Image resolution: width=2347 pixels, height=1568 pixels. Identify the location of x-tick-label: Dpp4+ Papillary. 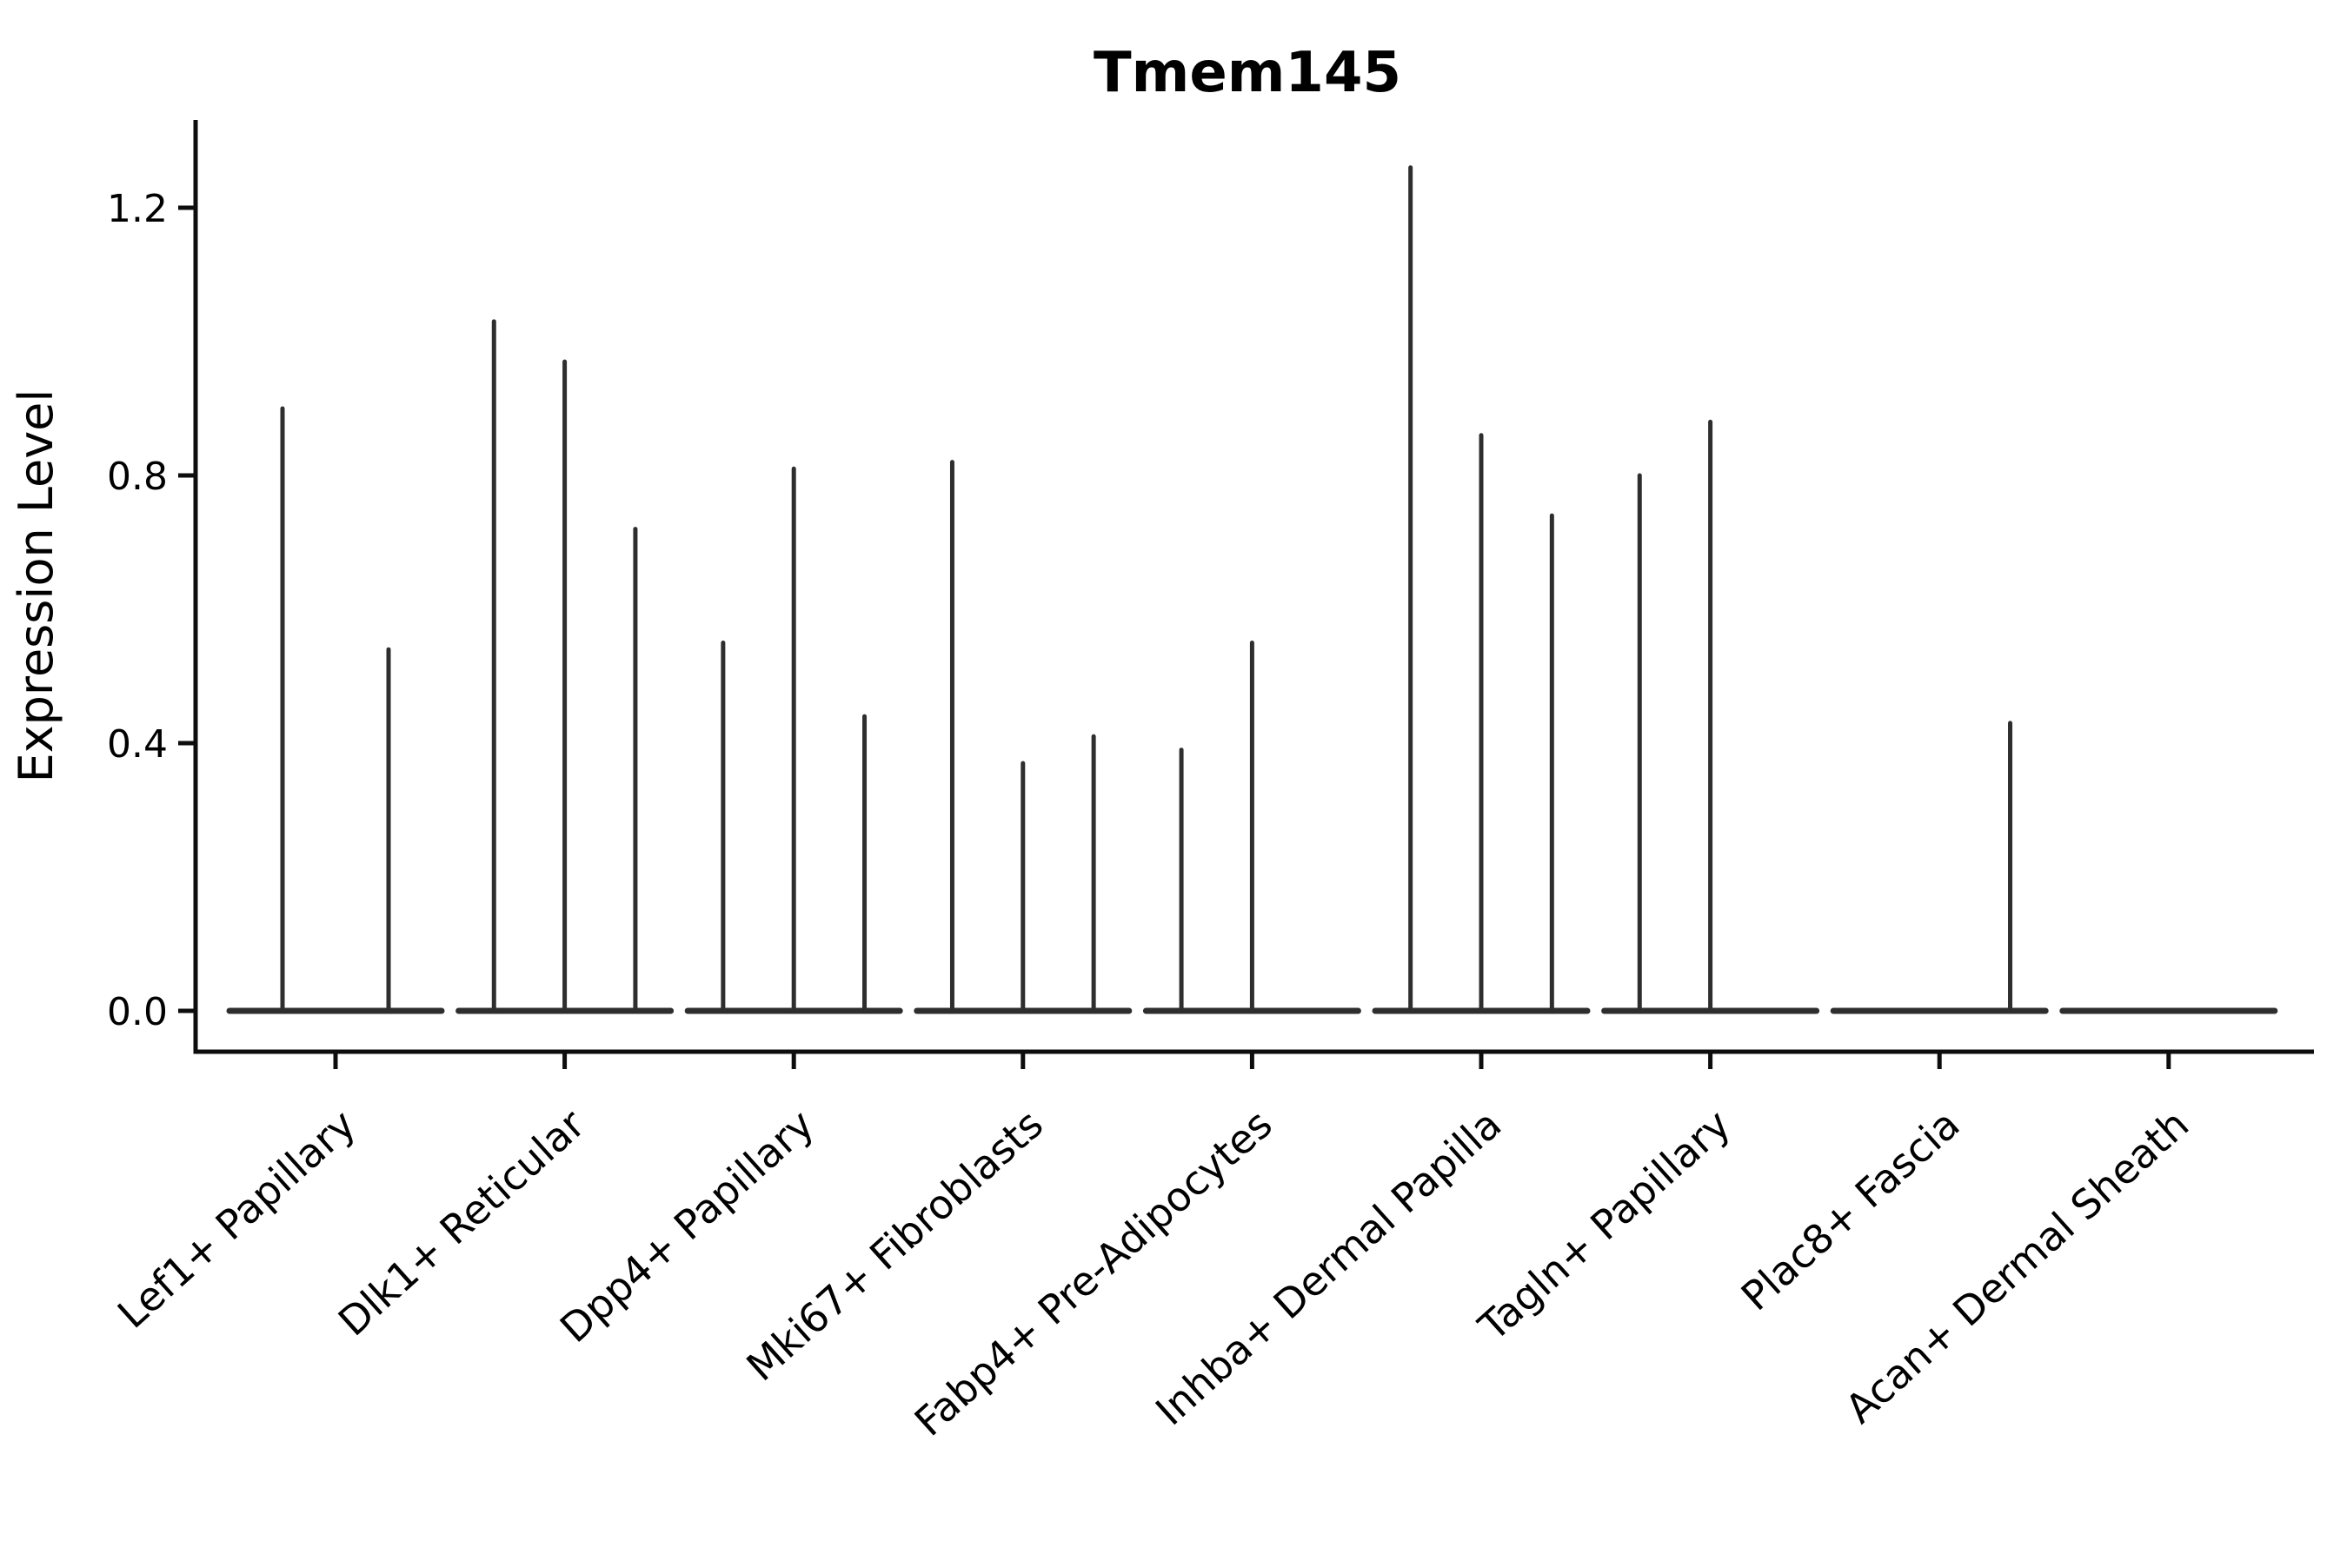
(687, 1226).